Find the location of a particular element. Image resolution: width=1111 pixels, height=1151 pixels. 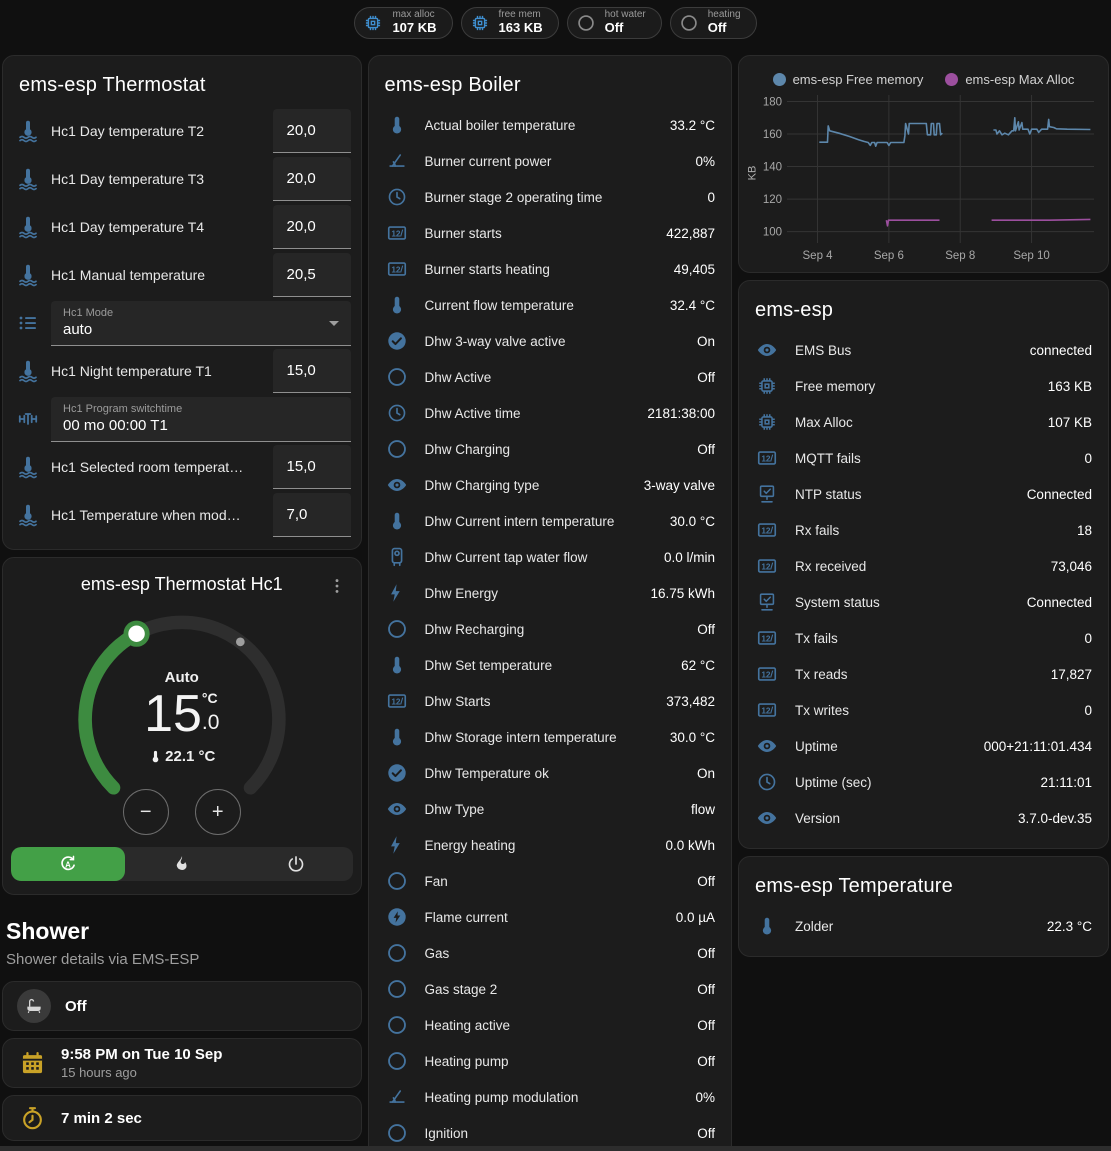

entity-row: Current flow temperature 32.4 °C is located at coordinates (550, 305).